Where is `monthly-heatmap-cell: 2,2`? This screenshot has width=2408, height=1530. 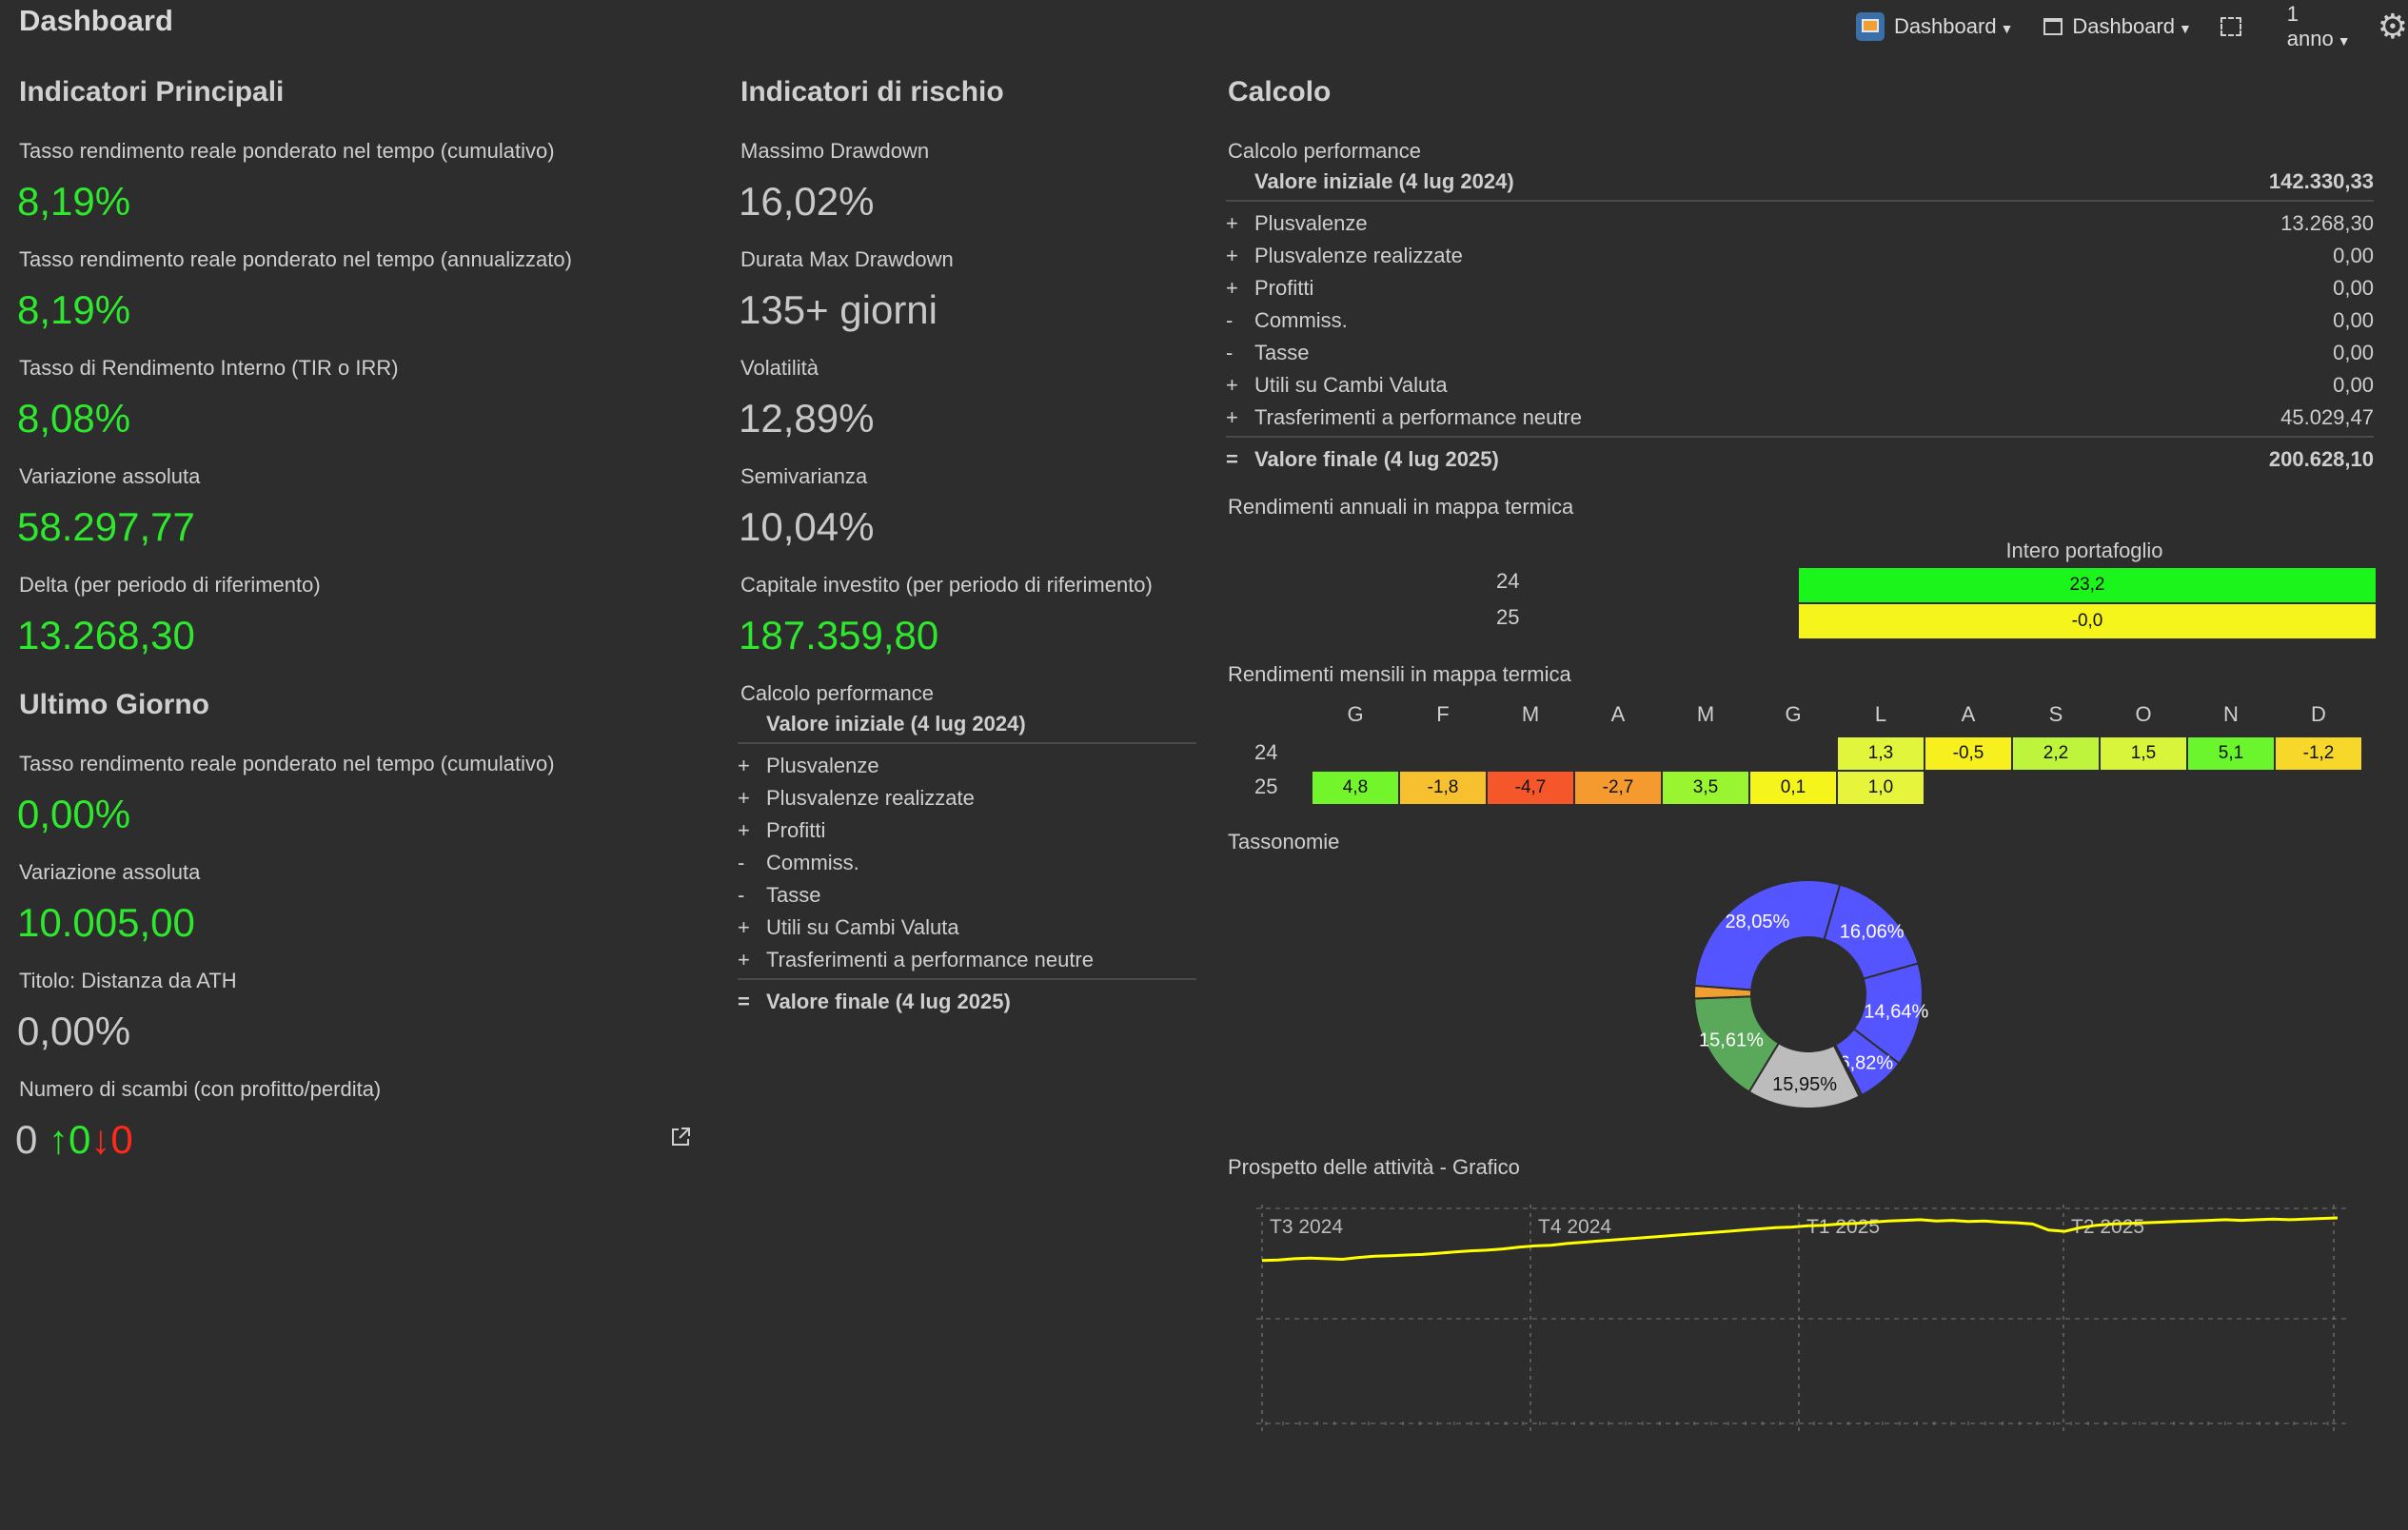
monthly-heatmap-cell: 2,2 is located at coordinates (2056, 754).